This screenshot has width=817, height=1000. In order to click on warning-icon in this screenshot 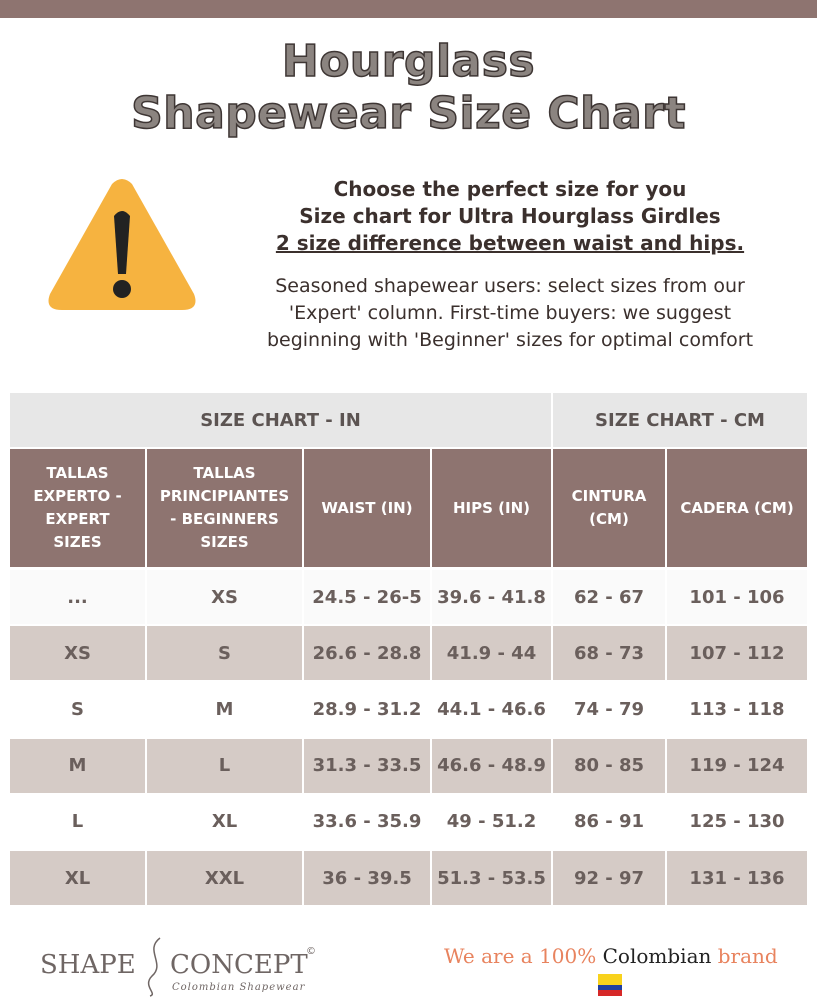, I will do `click(122, 244)`.